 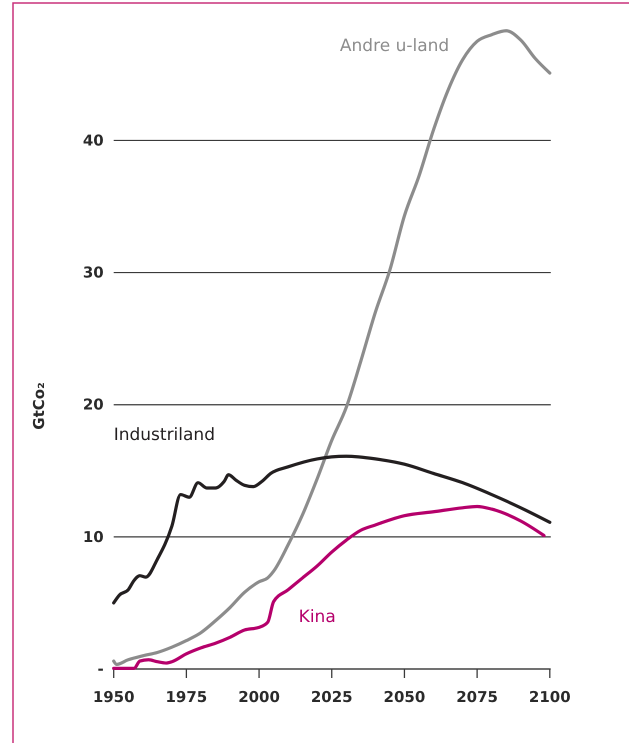 What do you see at coordinates (39, 406) in the screenshot?
I see `y-axis-title: GtCo₂` at bounding box center [39, 406].